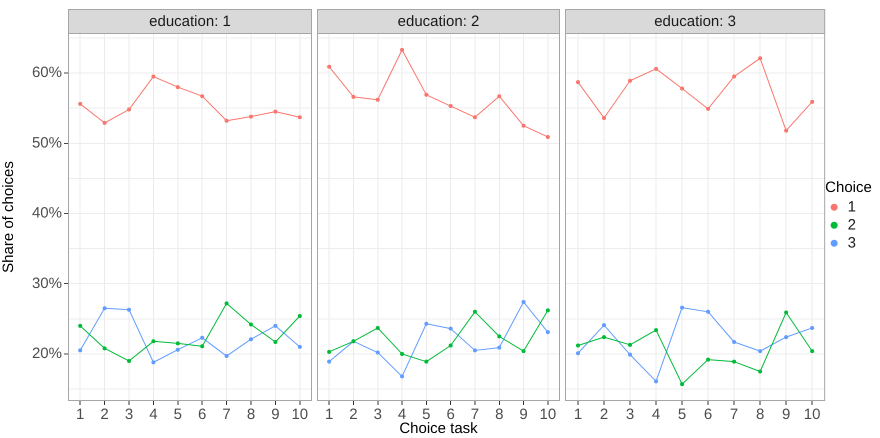  Describe the element at coordinates (439, 21) in the screenshot. I see `chart-title: education: 2` at that location.